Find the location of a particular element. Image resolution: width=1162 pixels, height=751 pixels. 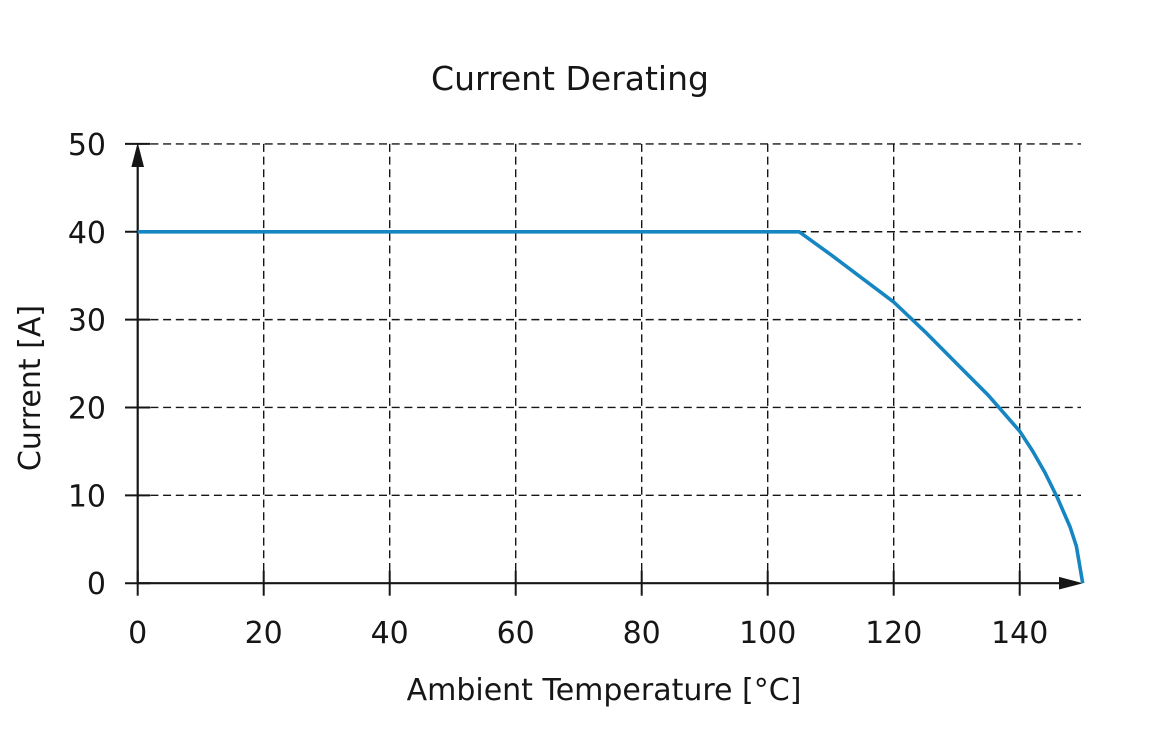

y-tick-label-20: 20 is located at coordinates (87, 408).